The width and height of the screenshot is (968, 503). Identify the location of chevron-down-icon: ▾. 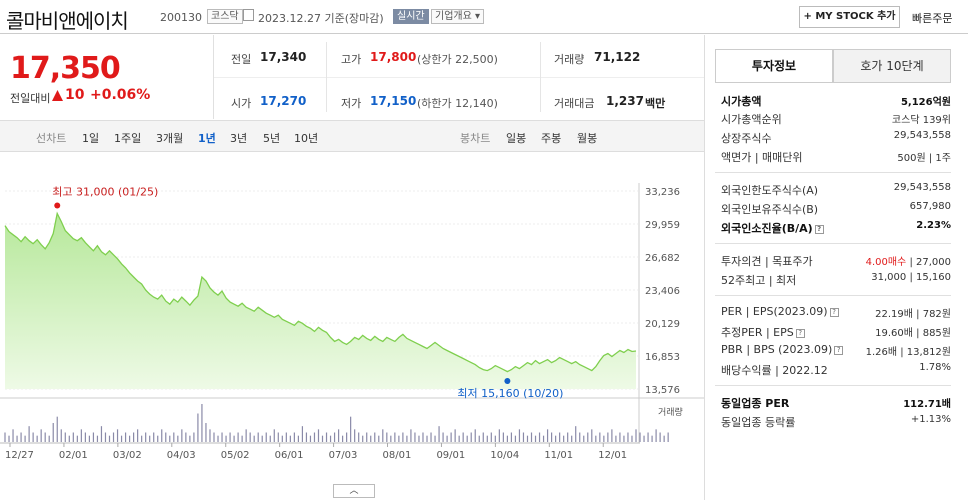
(476, 16).